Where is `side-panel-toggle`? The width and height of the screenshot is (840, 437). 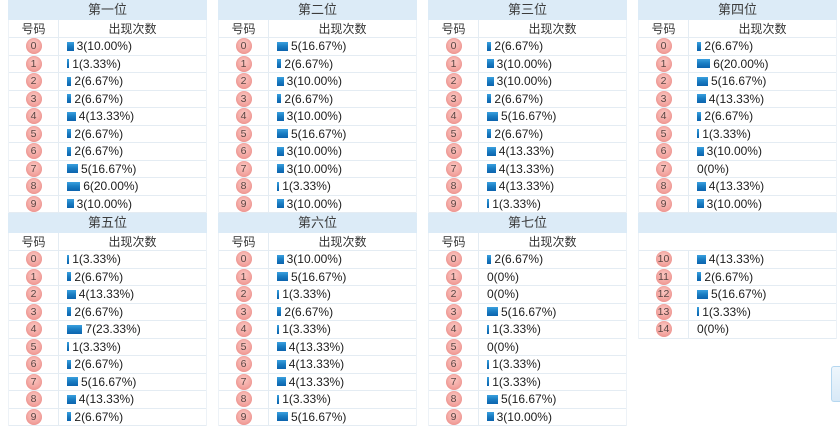 side-panel-toggle is located at coordinates (835, 384).